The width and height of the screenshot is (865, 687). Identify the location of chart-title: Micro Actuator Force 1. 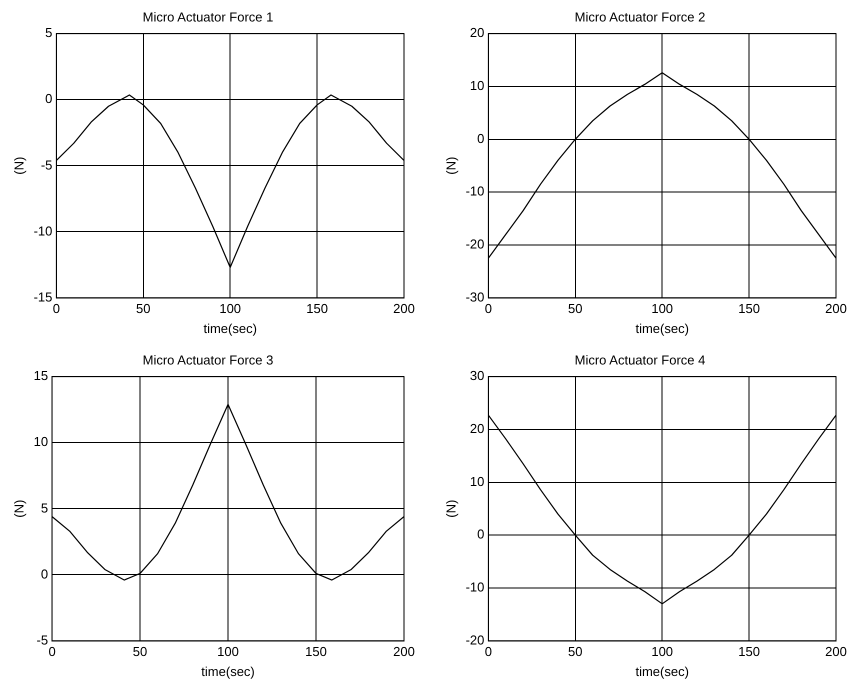
(208, 16).